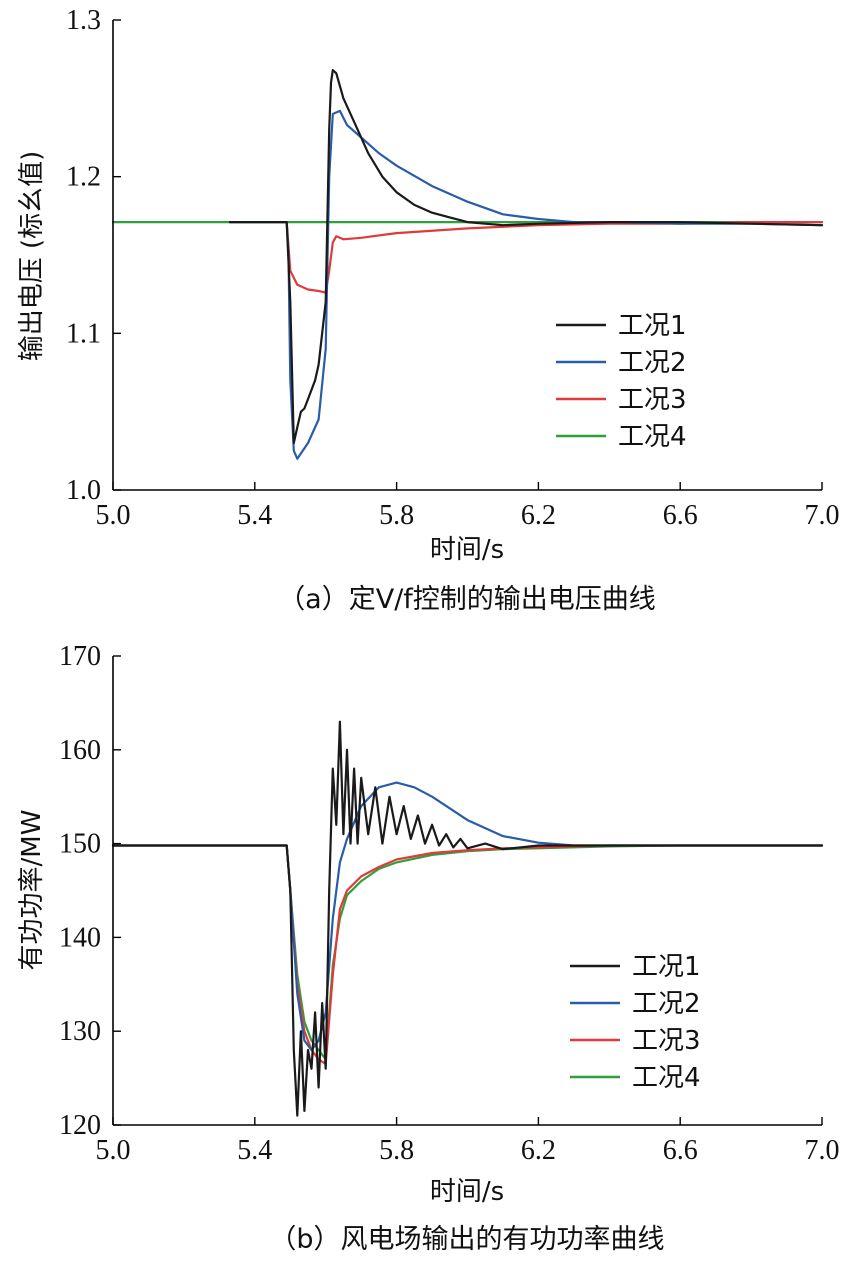  I want to click on y-tick-label: 120, so click(80, 1125).